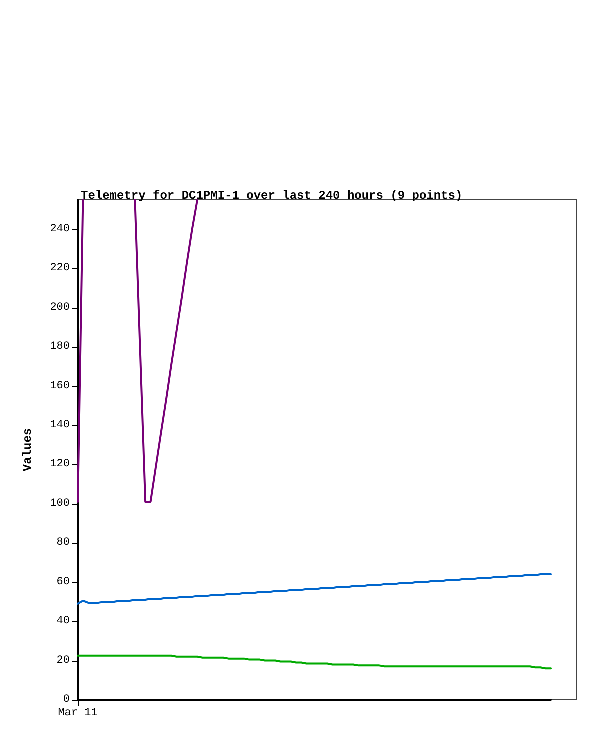 This screenshot has width=597, height=741. What do you see at coordinates (60, 308) in the screenshot?
I see `y-tick-label: 200` at bounding box center [60, 308].